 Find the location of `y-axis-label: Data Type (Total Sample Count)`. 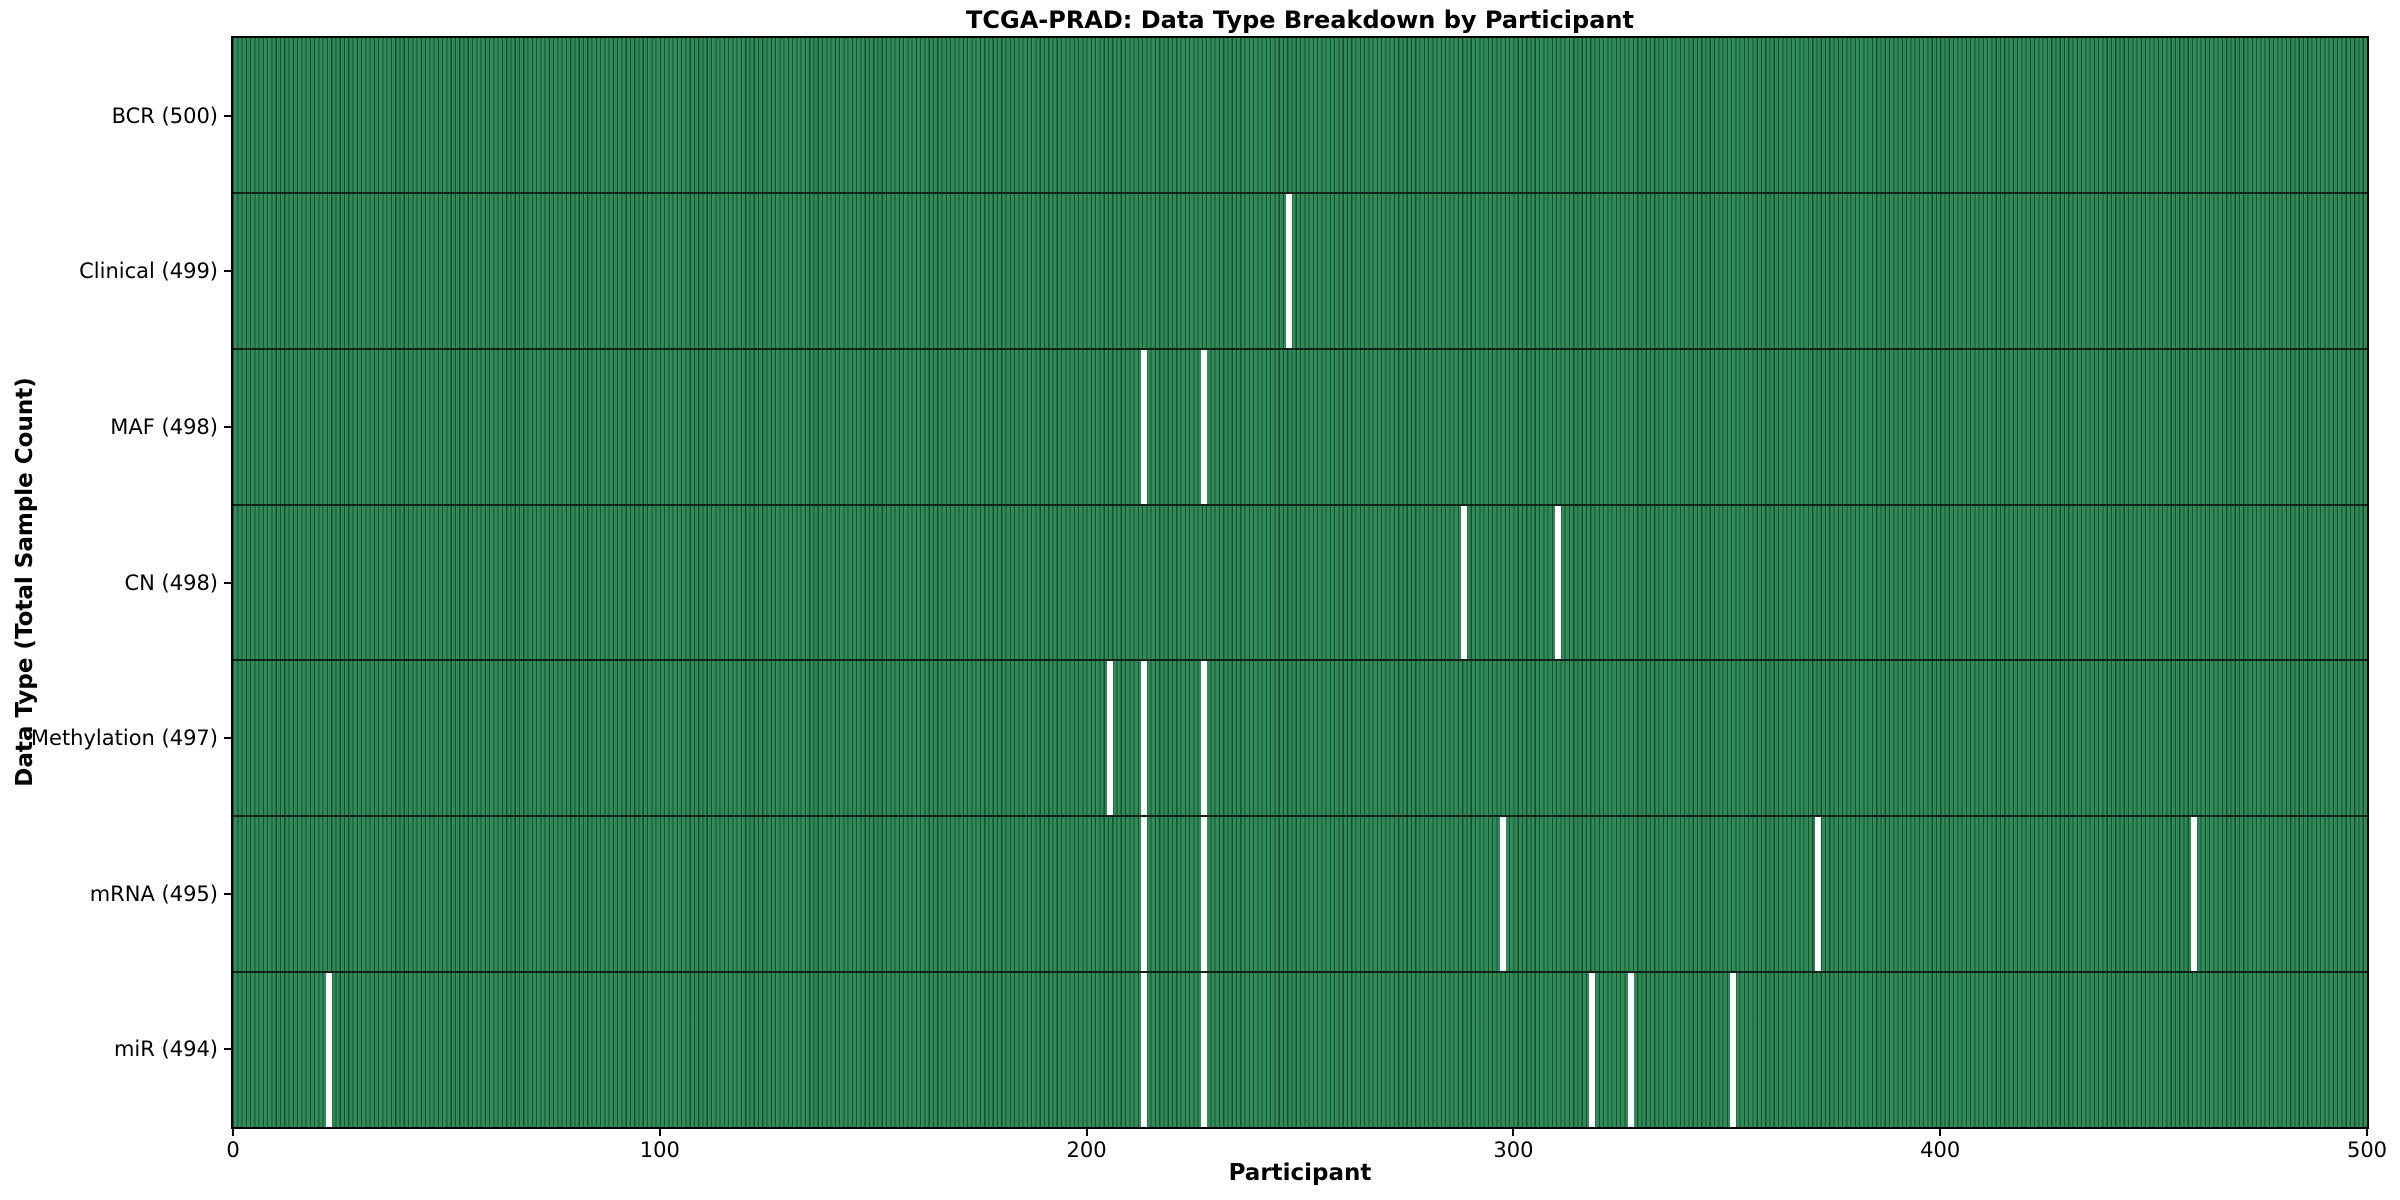

y-axis-label: Data Type (Total Sample Count) is located at coordinates (25, 582).